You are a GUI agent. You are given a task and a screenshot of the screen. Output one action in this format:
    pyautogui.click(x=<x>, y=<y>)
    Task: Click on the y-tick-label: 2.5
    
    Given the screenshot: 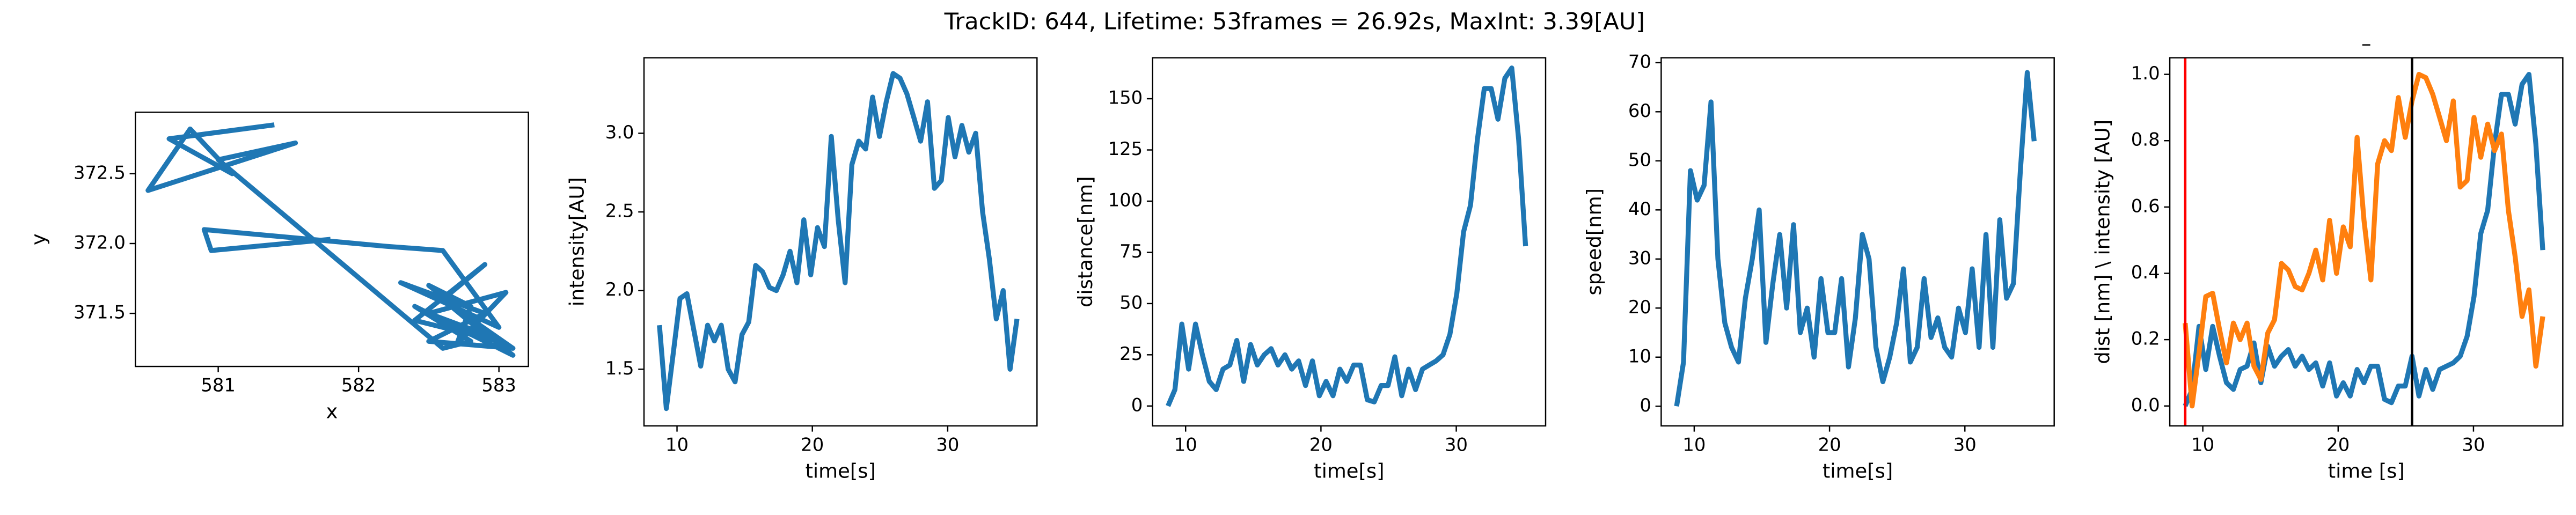 What is the action you would take?
    pyautogui.click(x=619, y=212)
    